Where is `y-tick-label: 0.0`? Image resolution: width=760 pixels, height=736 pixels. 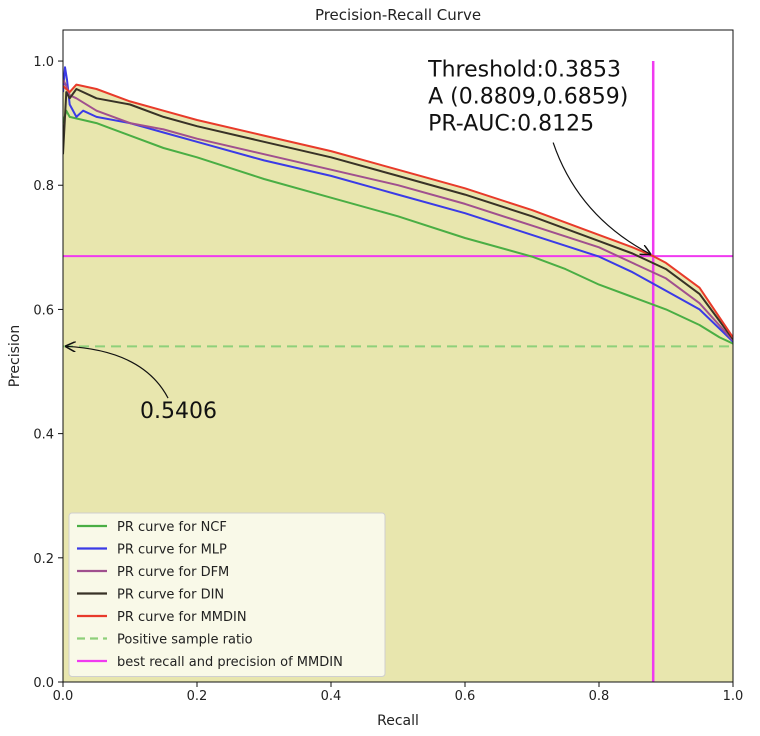
y-tick-label: 0.0 is located at coordinates (43, 683).